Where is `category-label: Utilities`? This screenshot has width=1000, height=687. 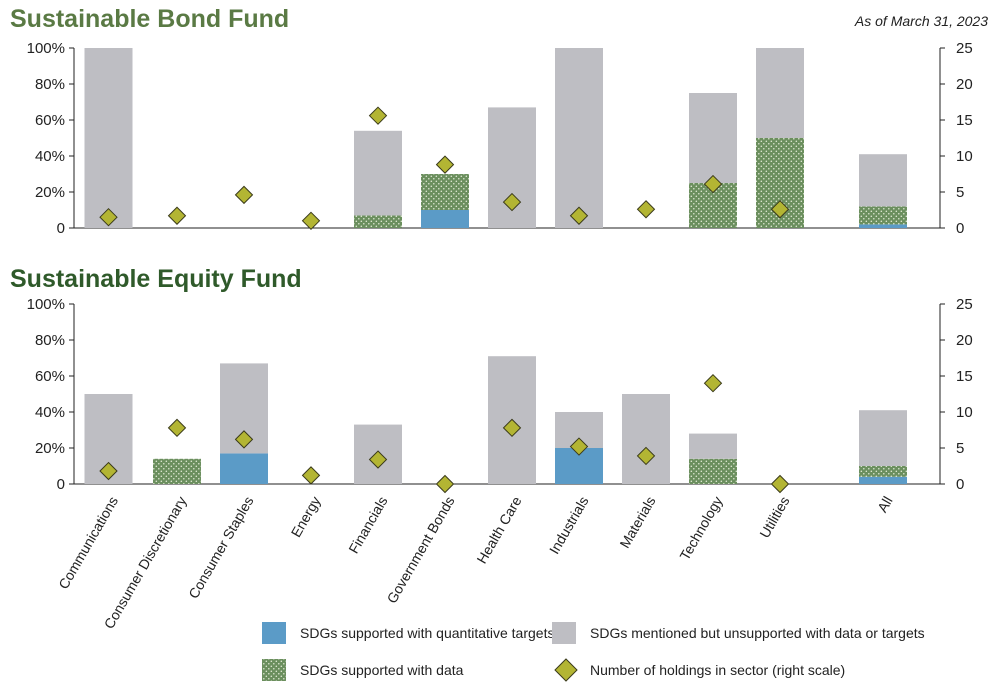 category-label: Utilities is located at coordinates (774, 517).